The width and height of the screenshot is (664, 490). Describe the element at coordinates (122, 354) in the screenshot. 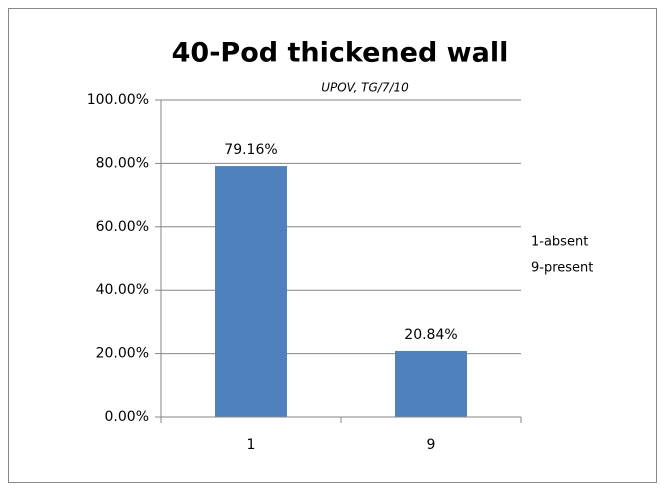

I see `y-tick-label: 20.00%` at that location.